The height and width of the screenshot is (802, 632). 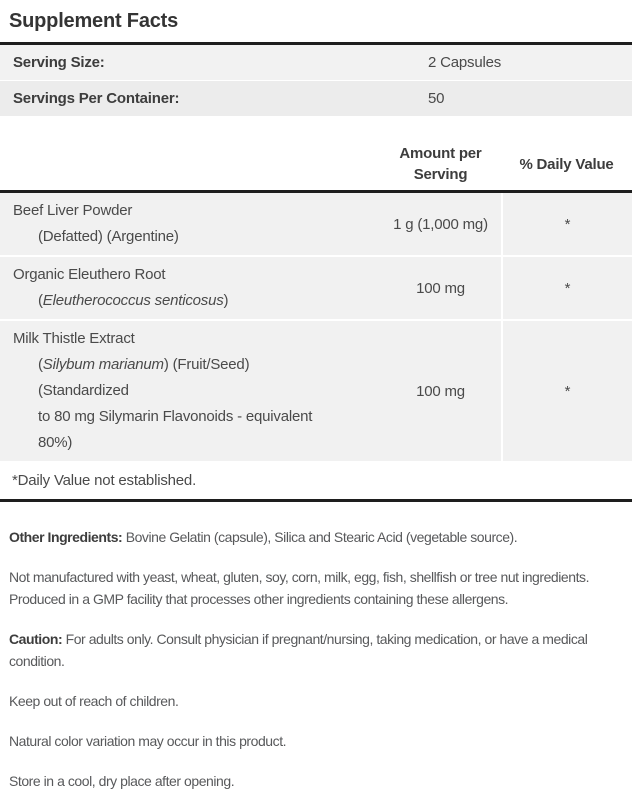 What do you see at coordinates (74, 338) in the screenshot?
I see `ingredient-text: Milk Thistle Extract` at bounding box center [74, 338].